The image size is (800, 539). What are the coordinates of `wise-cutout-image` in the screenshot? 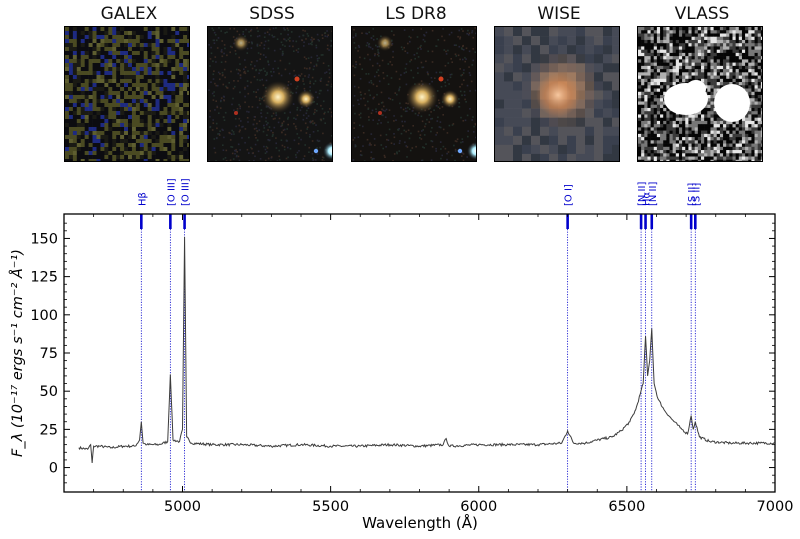 It's located at (557, 94).